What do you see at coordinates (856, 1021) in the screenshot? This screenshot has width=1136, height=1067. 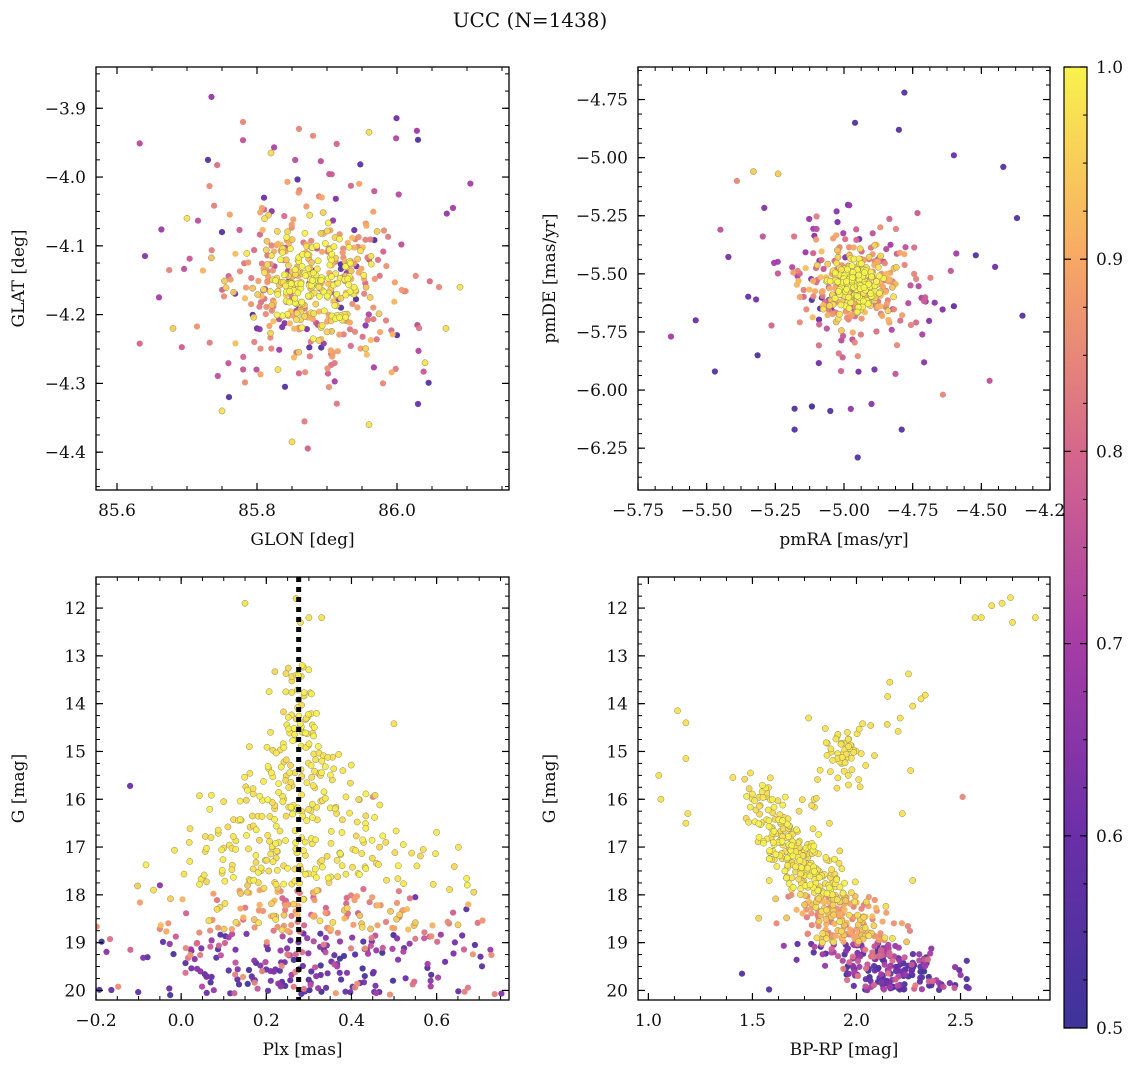 I see `x-tick-label: 2.0` at bounding box center [856, 1021].